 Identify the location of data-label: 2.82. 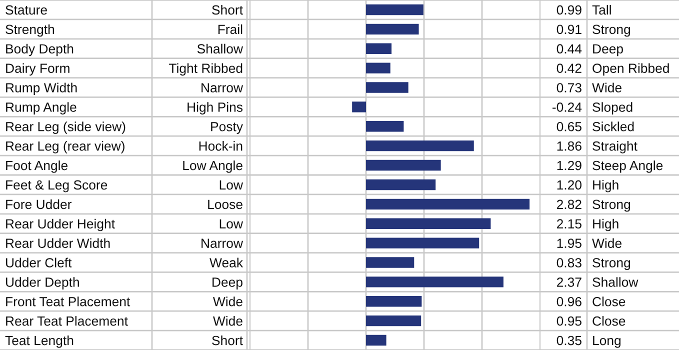
(569, 205).